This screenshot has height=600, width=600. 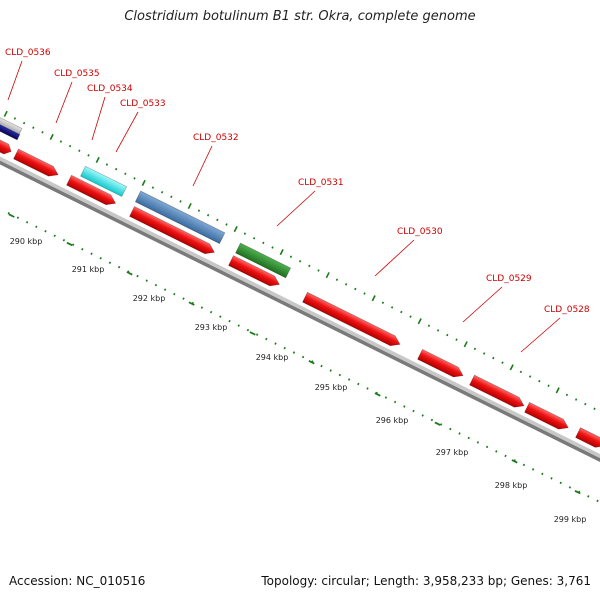 I want to click on gene-gray, so click(x=11, y=124).